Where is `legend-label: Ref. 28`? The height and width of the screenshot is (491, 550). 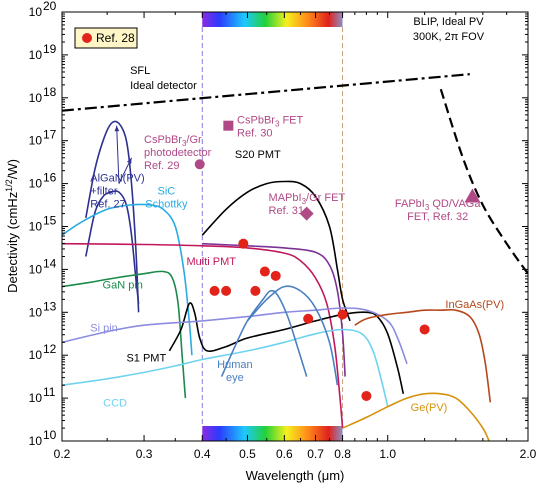 legend-label: Ref. 28 is located at coordinates (115, 38).